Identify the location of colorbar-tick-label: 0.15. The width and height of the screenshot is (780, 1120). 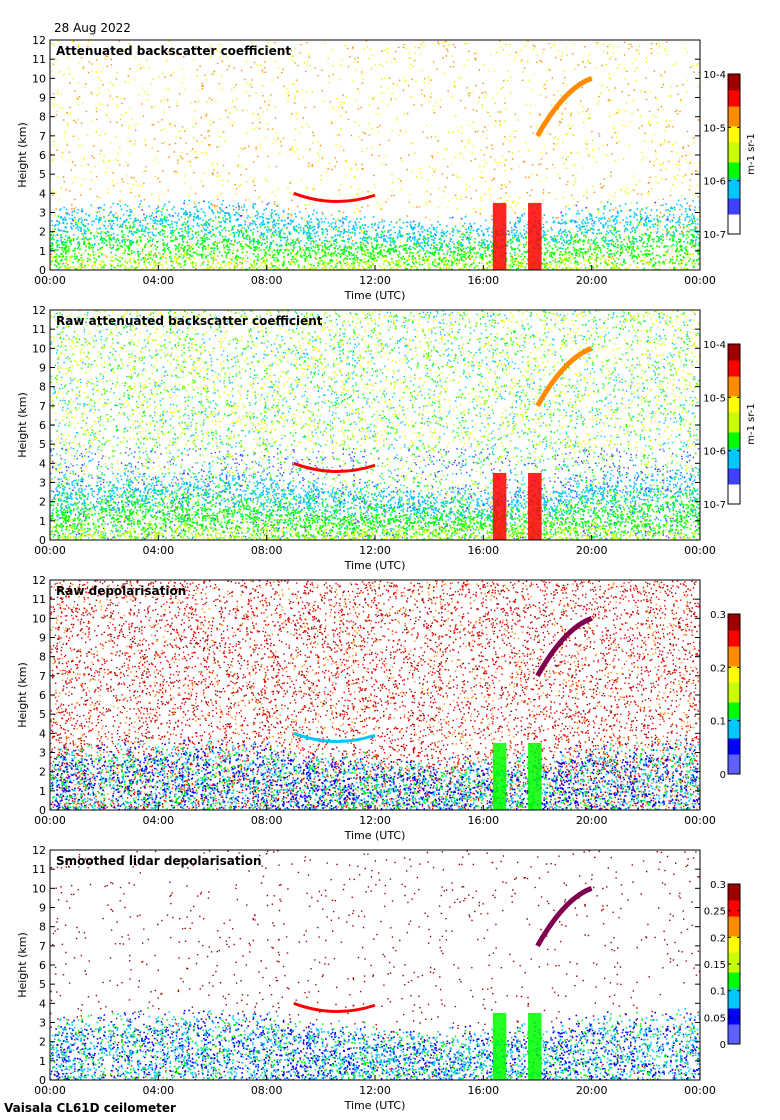
(715, 965).